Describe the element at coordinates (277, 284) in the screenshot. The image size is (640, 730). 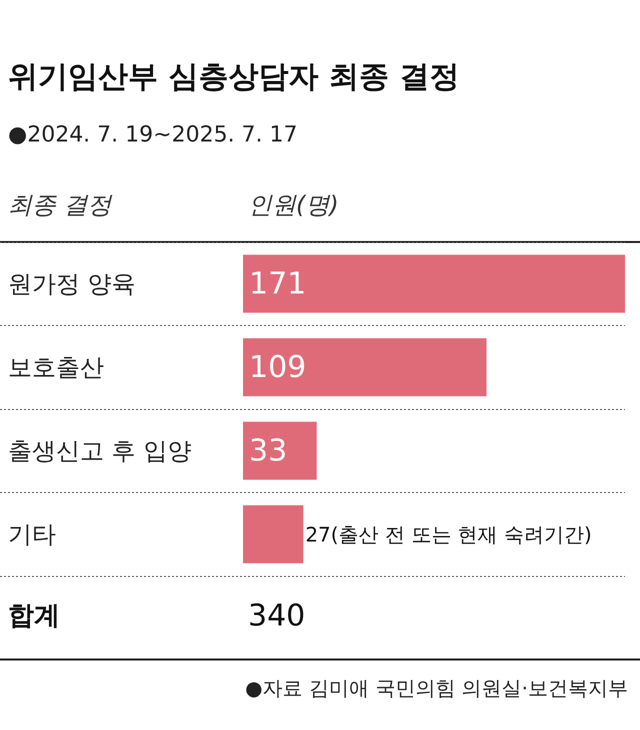
I see `data-label: 171` at that location.